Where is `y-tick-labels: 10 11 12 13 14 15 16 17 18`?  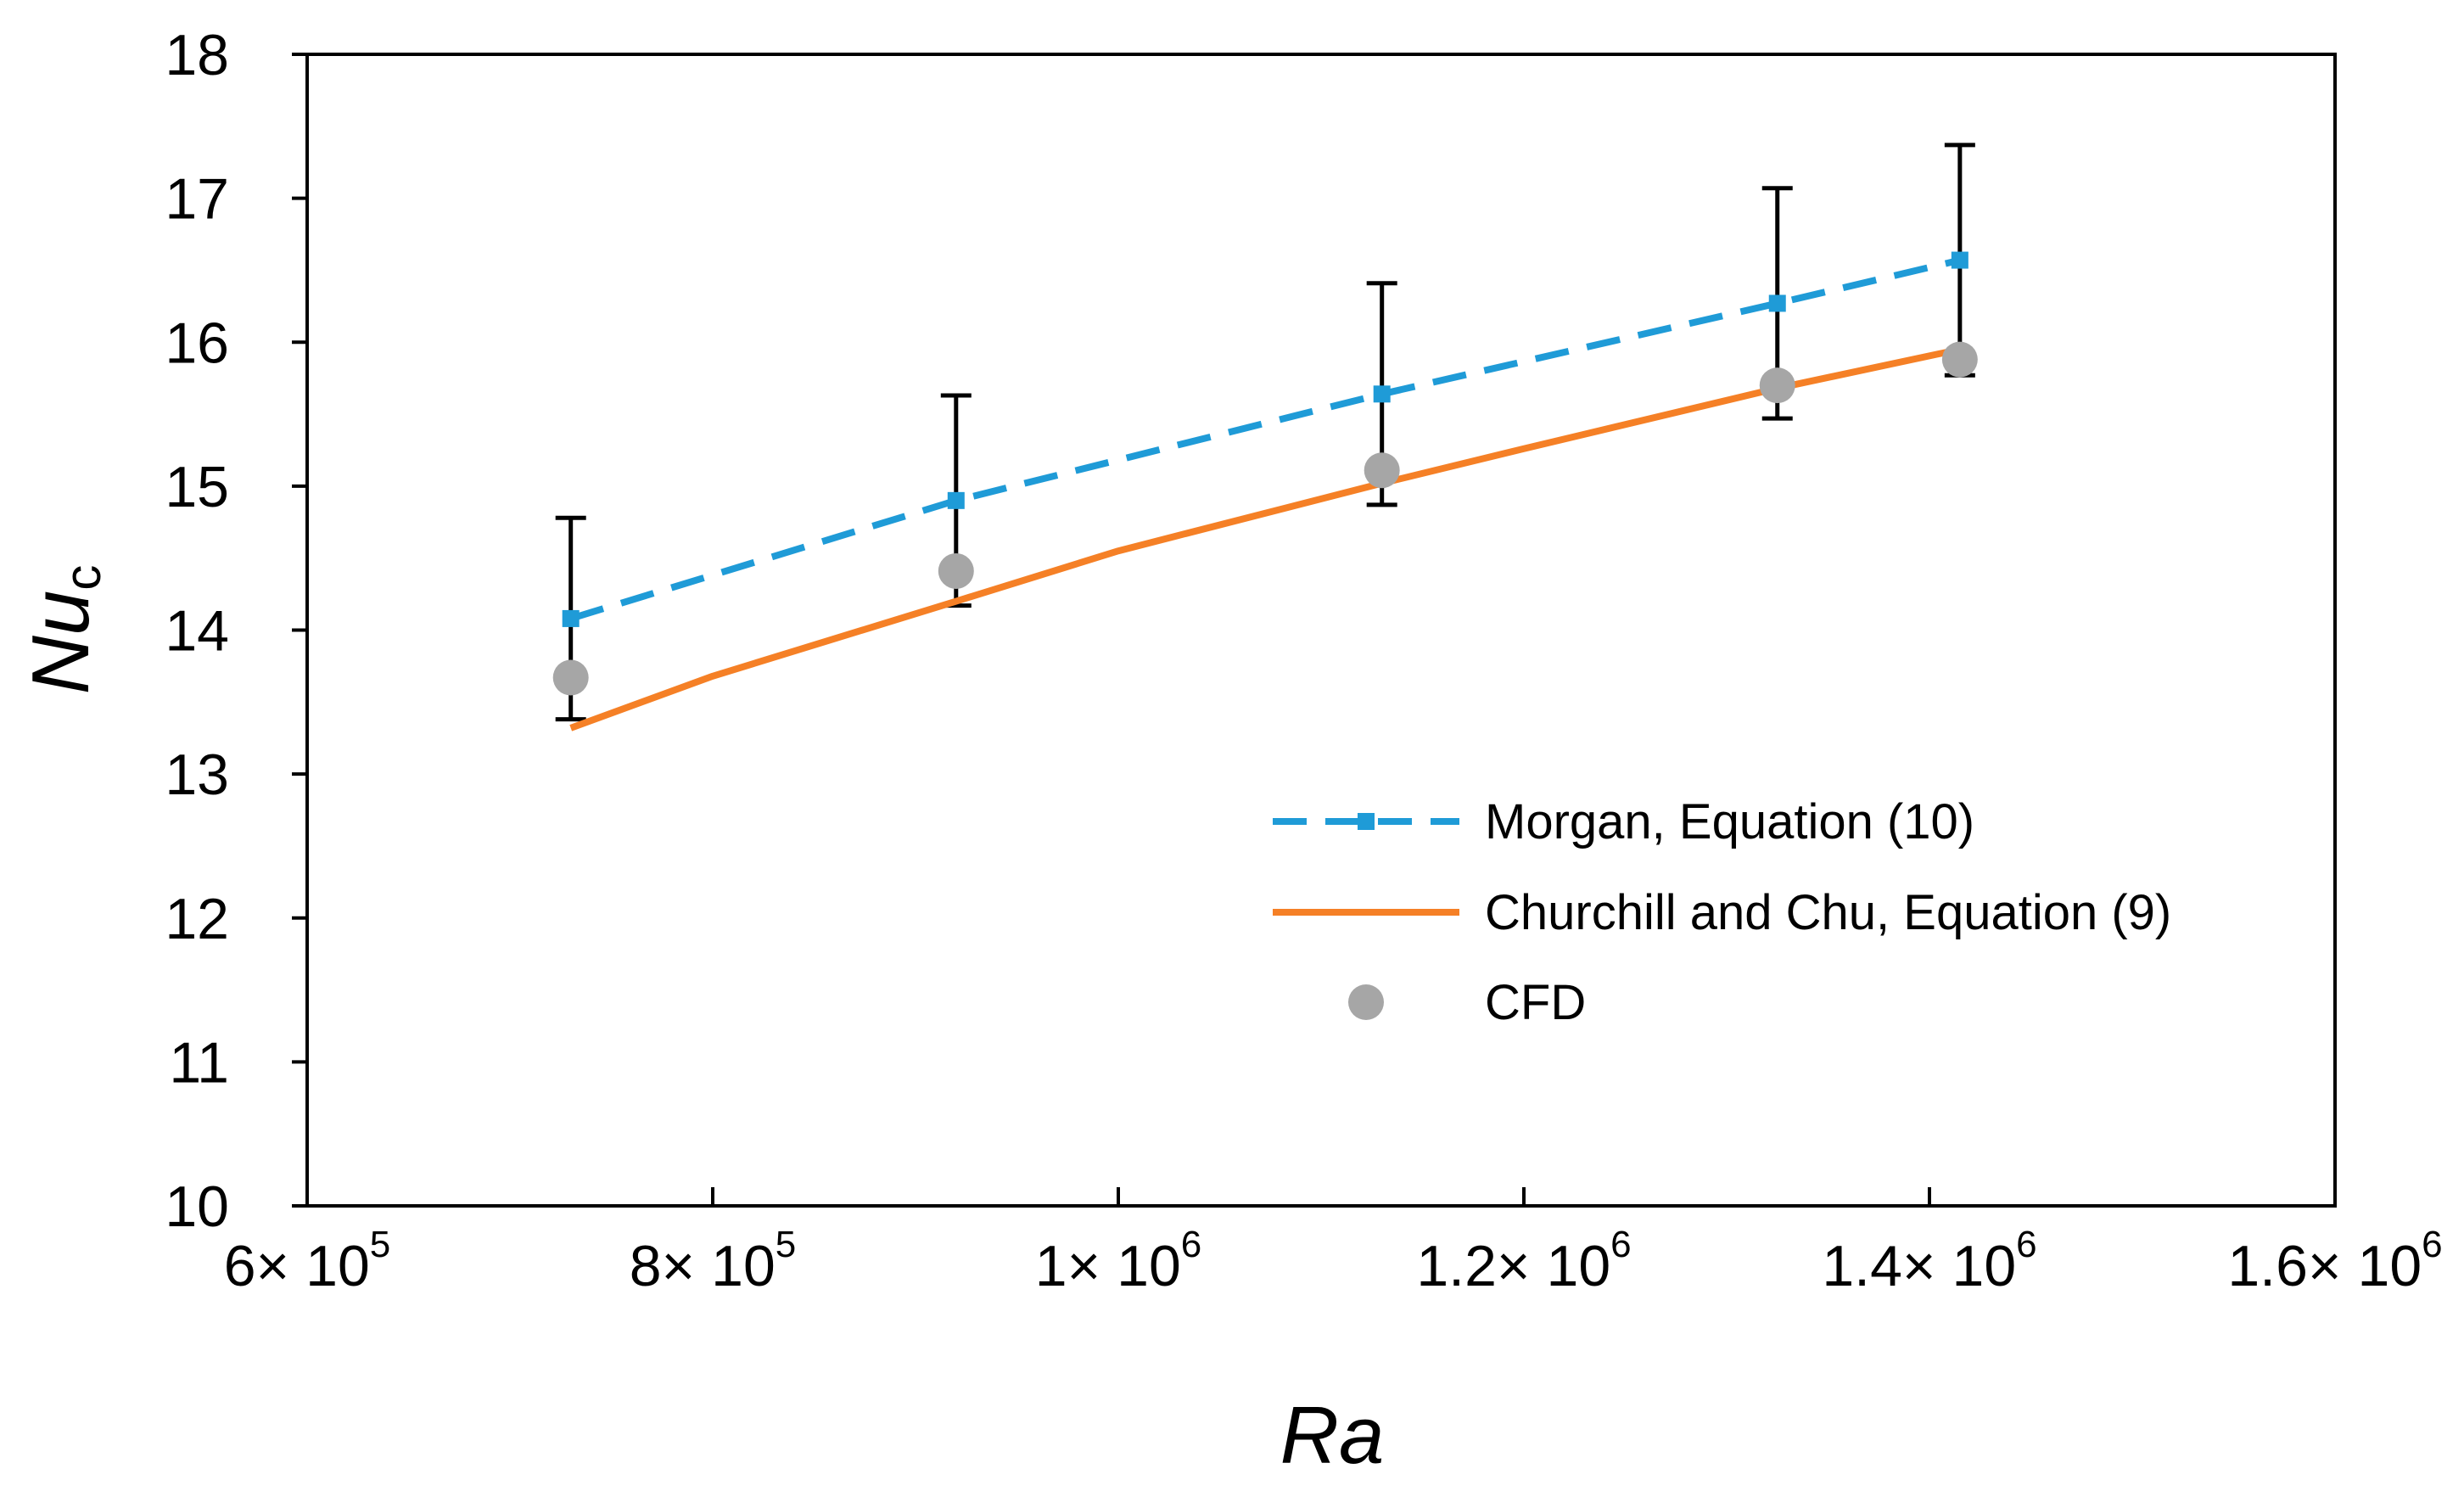
y-tick-labels: 10 11 12 13 14 15 16 17 18 is located at coordinates (197, 631).